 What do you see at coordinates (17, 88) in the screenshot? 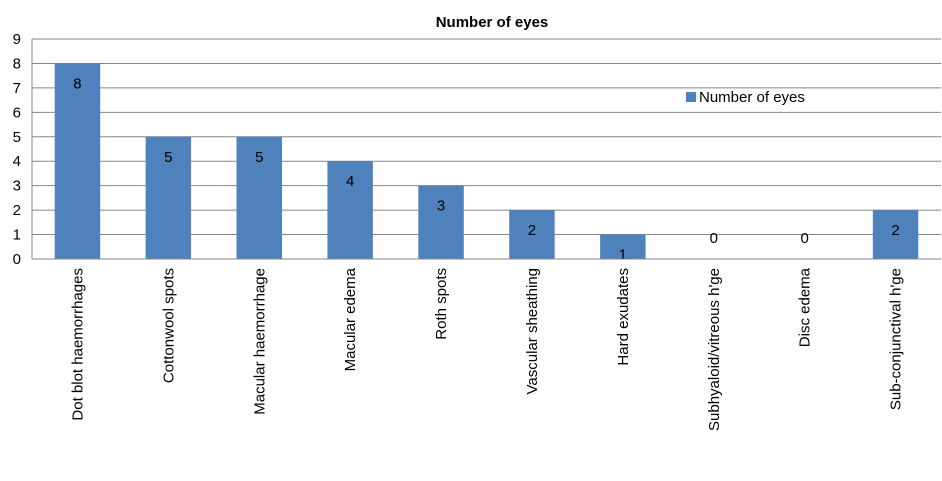
I see `y-tick-label: 7` at bounding box center [17, 88].